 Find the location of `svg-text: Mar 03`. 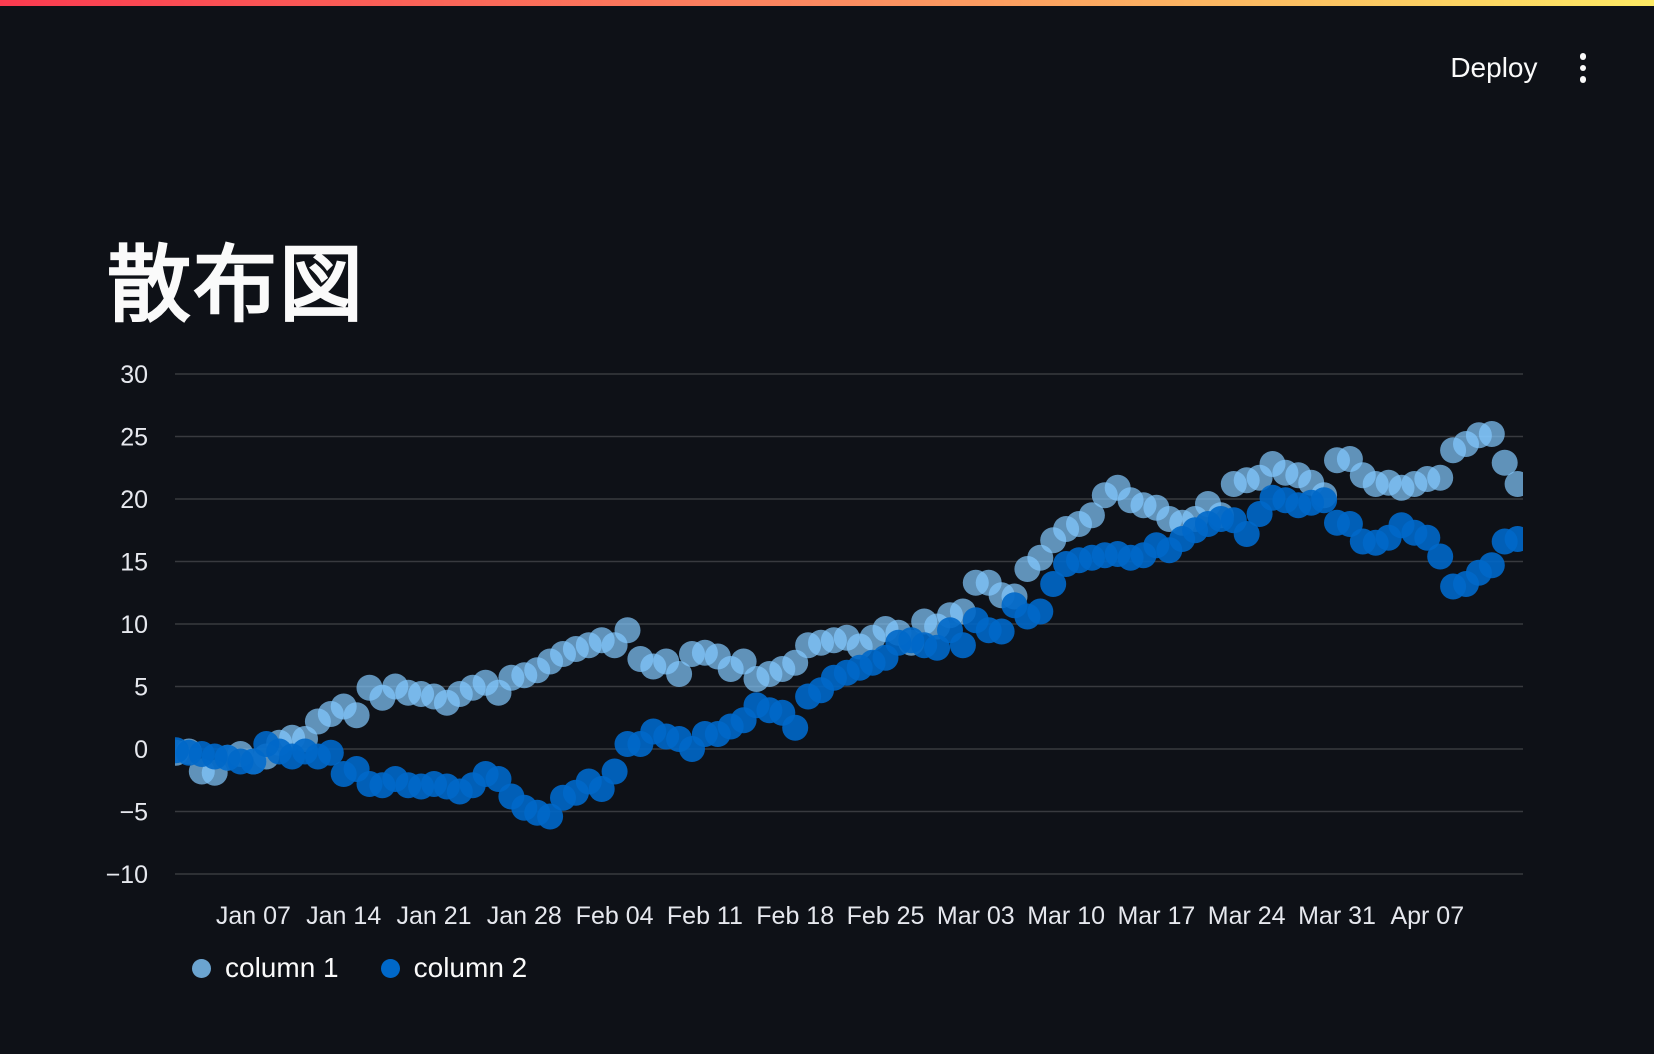

svg-text: Mar 03 is located at coordinates (976, 916).